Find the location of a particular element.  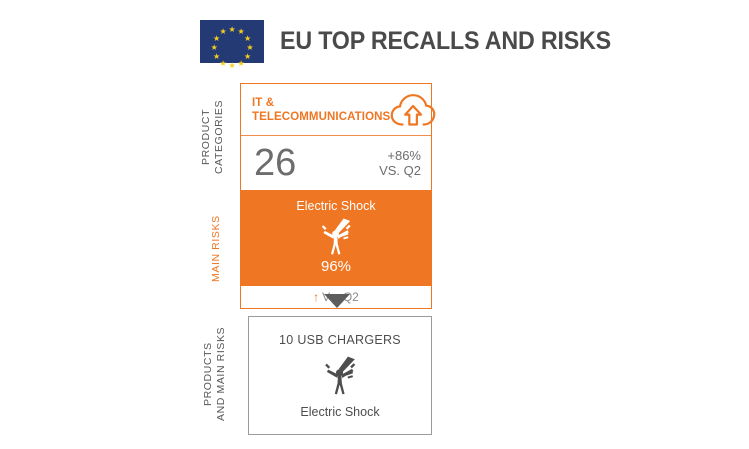

trend-up-arrow-icon: ↑ is located at coordinates (316, 297).